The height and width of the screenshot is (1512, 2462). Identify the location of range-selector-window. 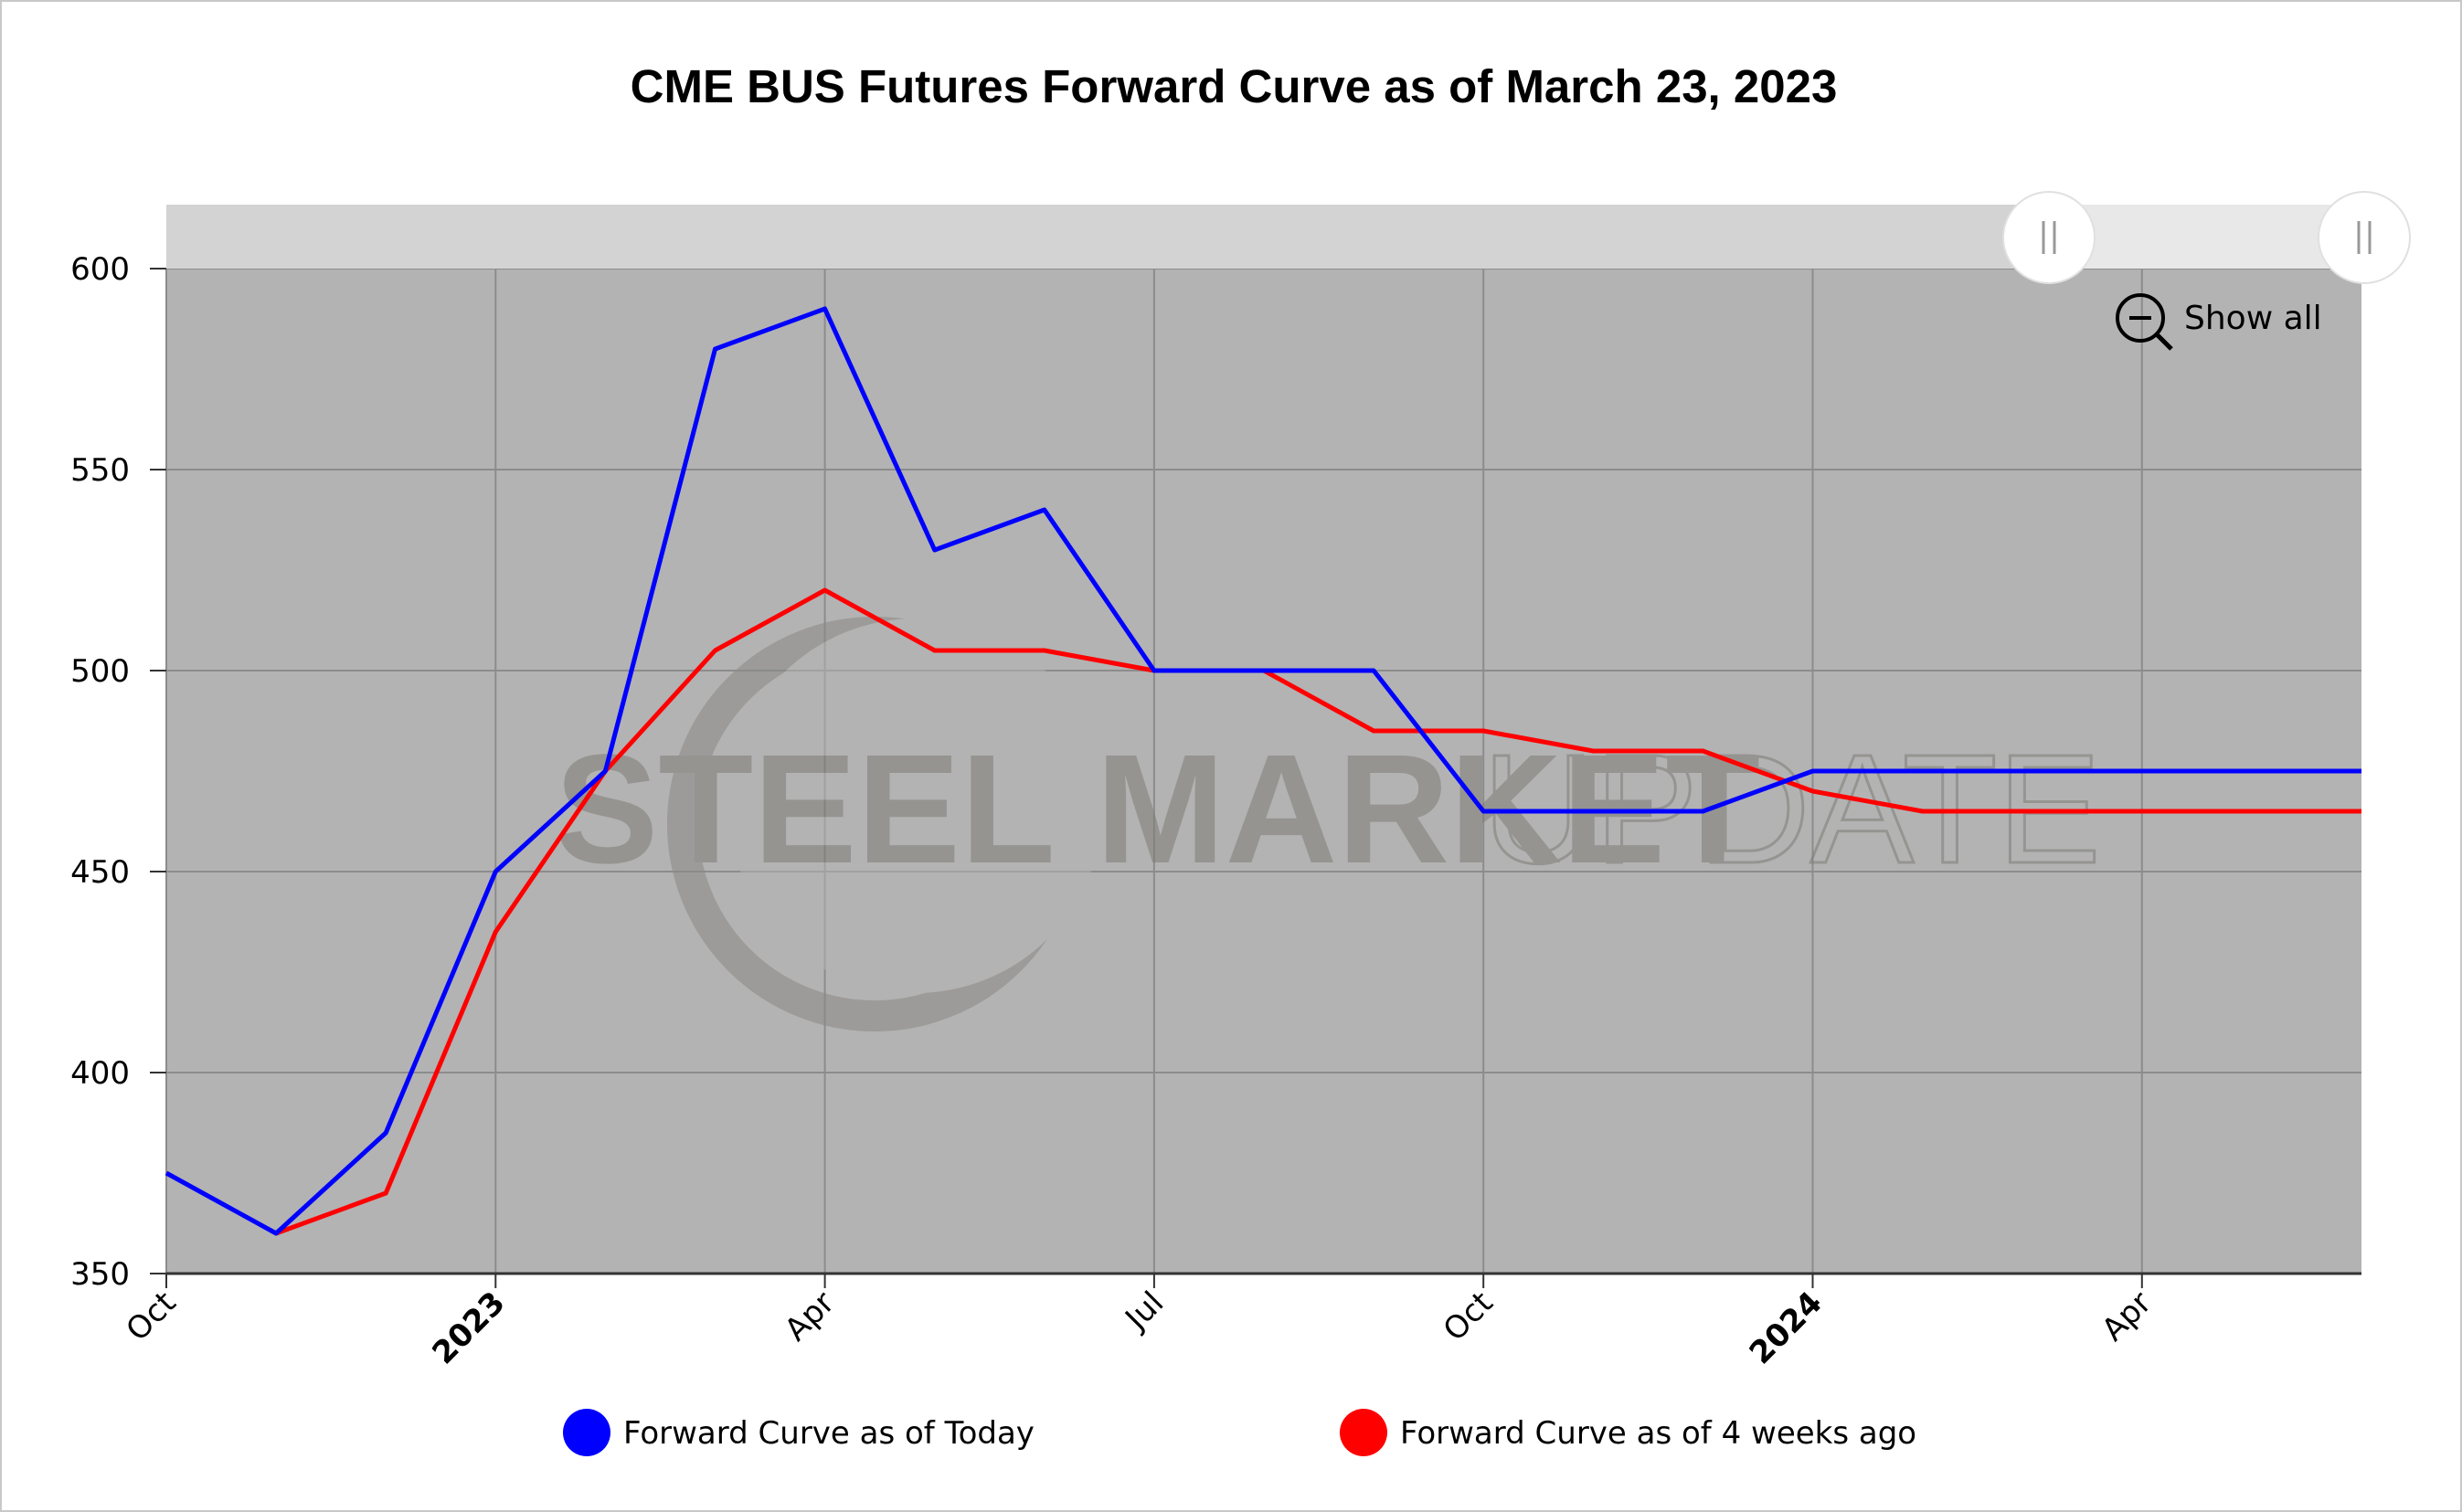
(2205, 237).